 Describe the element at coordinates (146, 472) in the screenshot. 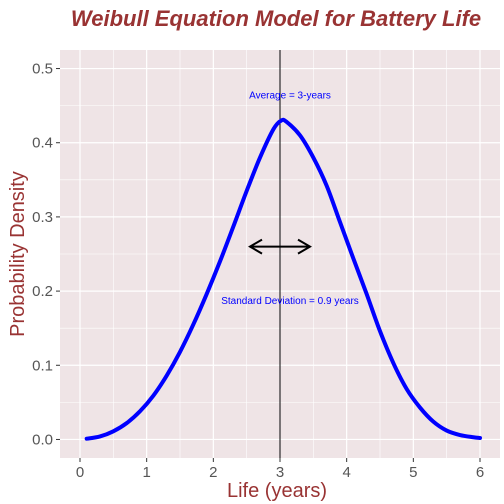

I see `x-tick-label: 1` at that location.